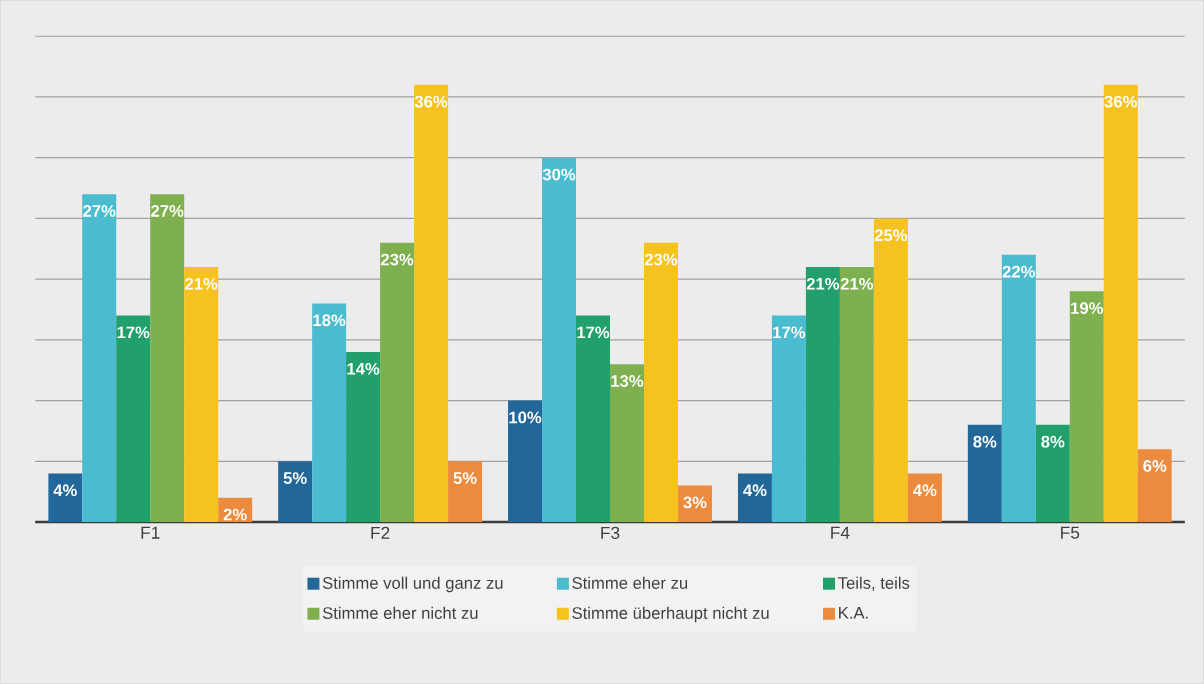 The image size is (1204, 684). What do you see at coordinates (235, 514) in the screenshot?
I see `data-label: 2%` at bounding box center [235, 514].